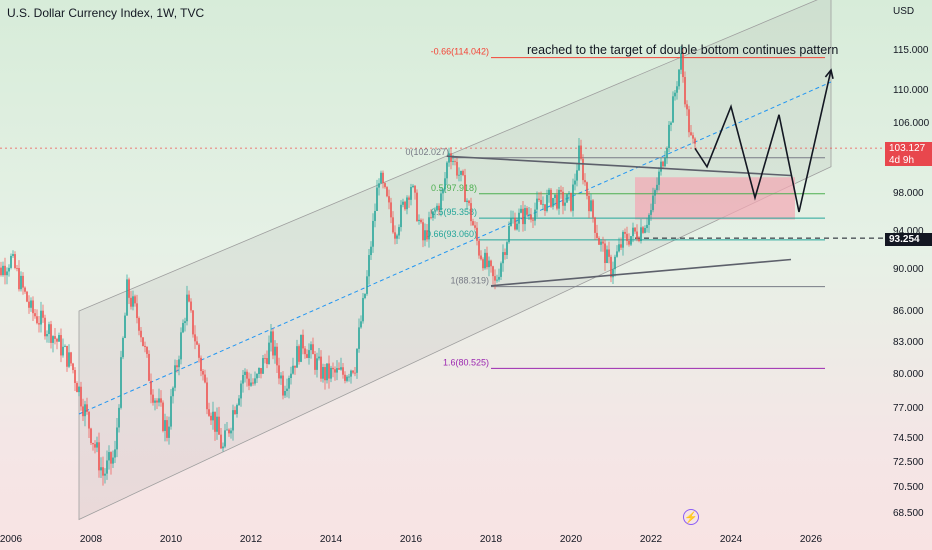 The height and width of the screenshot is (550, 932). Describe the element at coordinates (911, 50) in the screenshot. I see `y-tick-label: 115.000` at that location.